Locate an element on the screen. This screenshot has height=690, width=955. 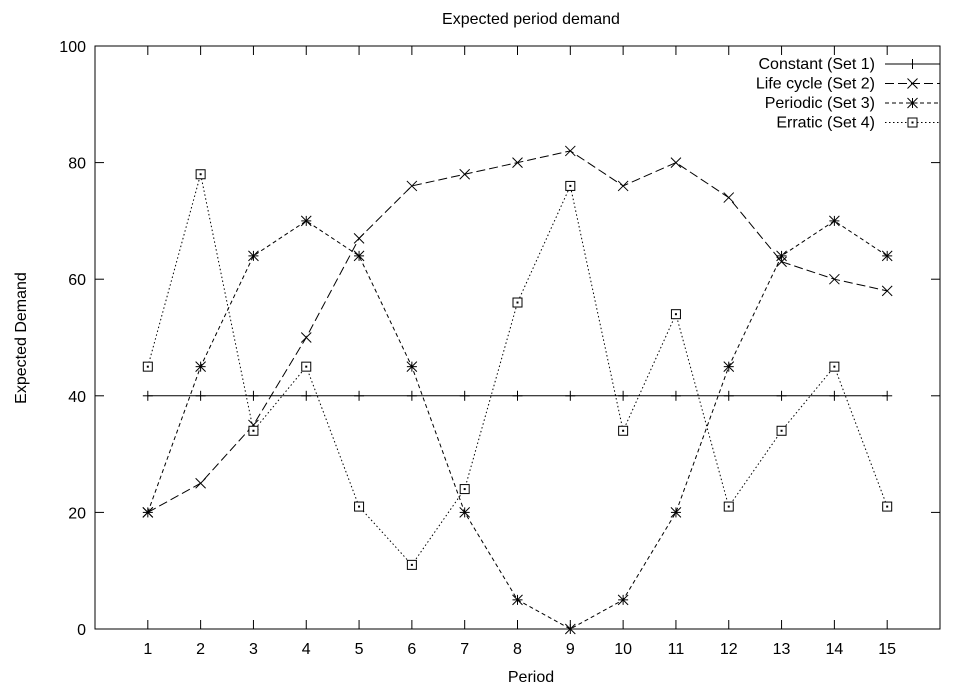
x-tick-label: 5 is located at coordinates (359, 649).